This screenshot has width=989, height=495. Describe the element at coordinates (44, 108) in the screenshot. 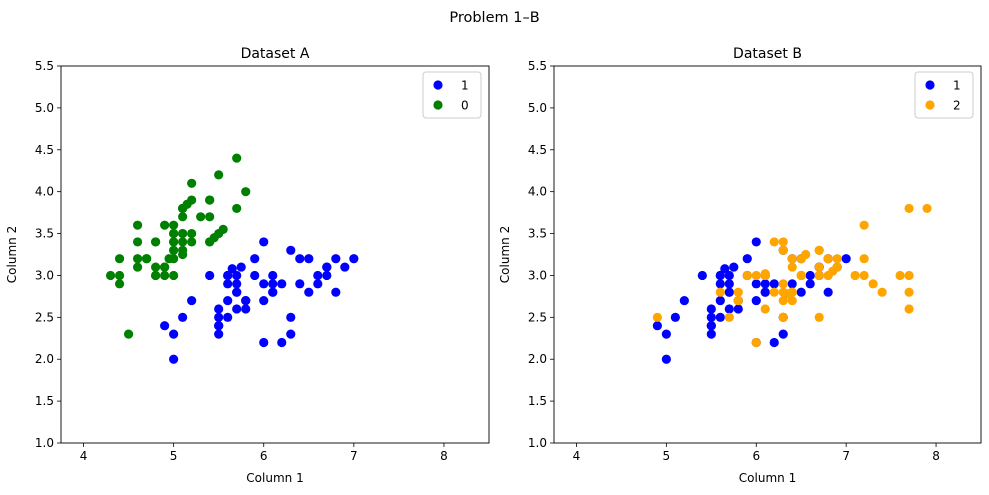

I see `y-tick-label: 5.0` at that location.